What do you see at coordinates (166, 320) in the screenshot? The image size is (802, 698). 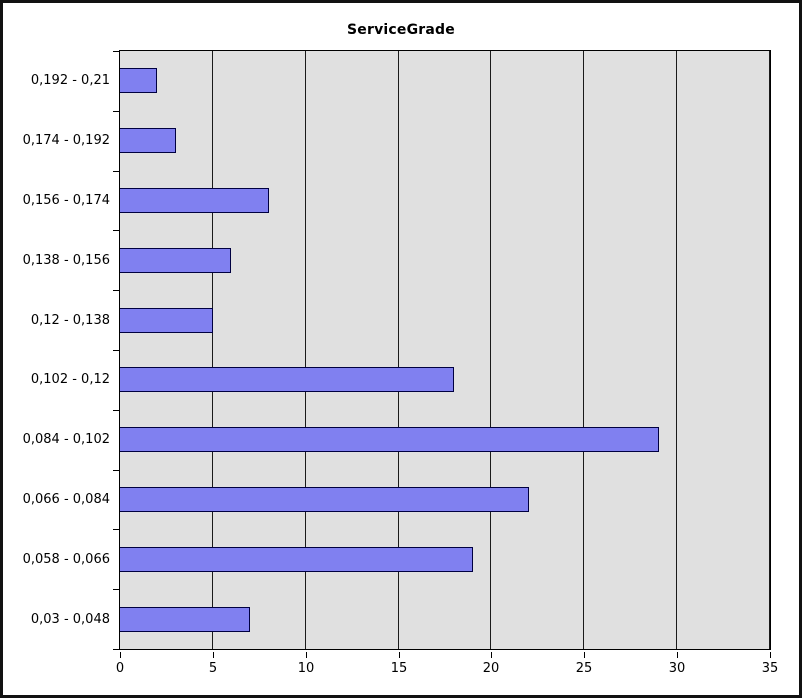 I see `bar-0,12 - 0,138` at bounding box center [166, 320].